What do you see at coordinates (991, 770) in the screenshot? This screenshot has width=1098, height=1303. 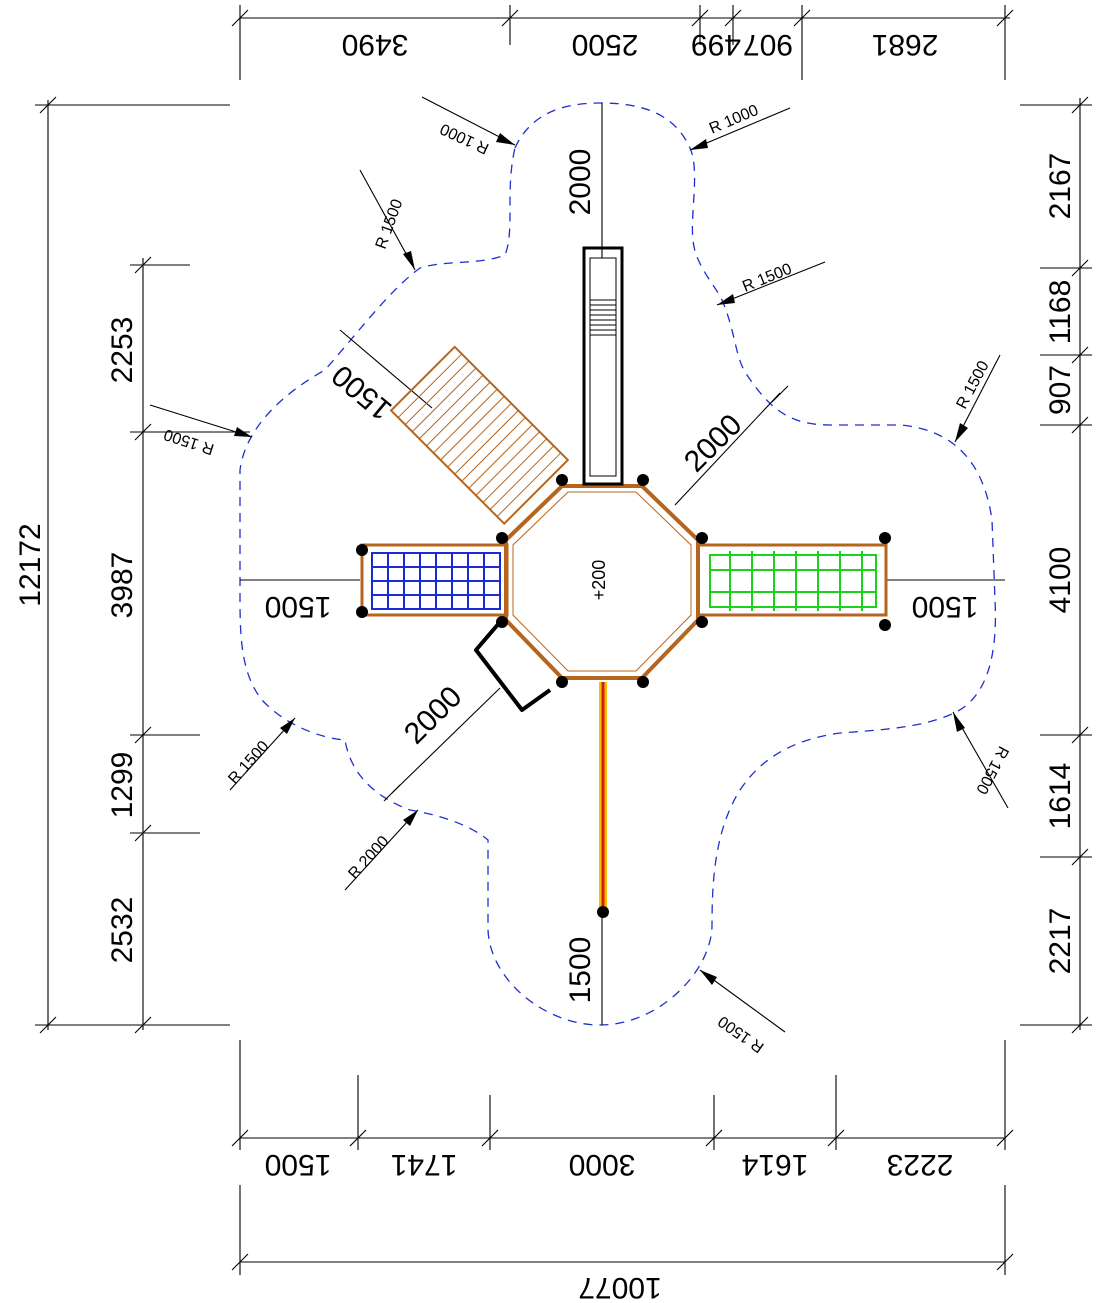 I see `radius-label-9: R 1500` at bounding box center [991, 770].